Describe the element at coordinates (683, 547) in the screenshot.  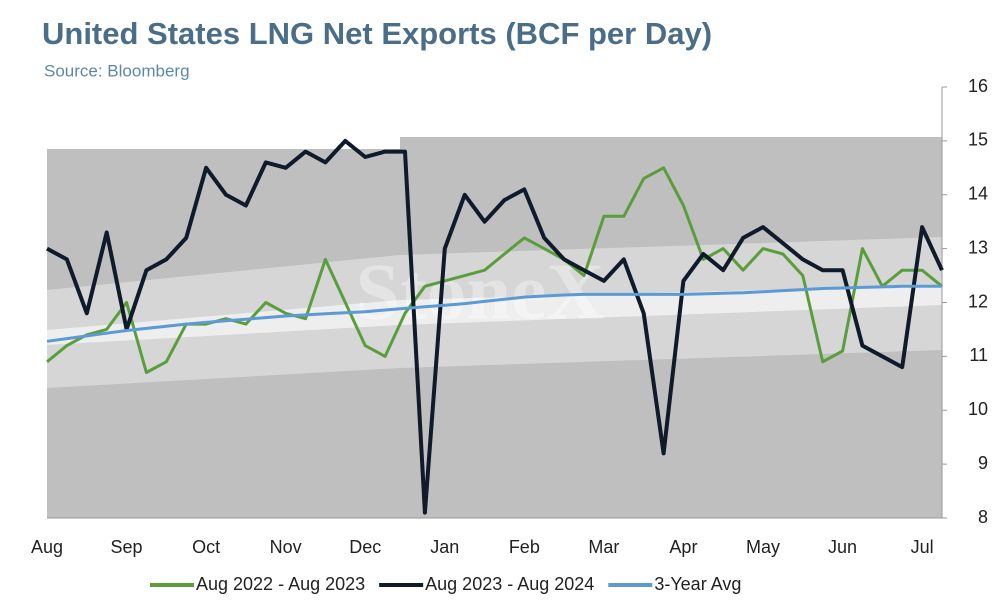
I see `x-tick-label: Apr` at that location.